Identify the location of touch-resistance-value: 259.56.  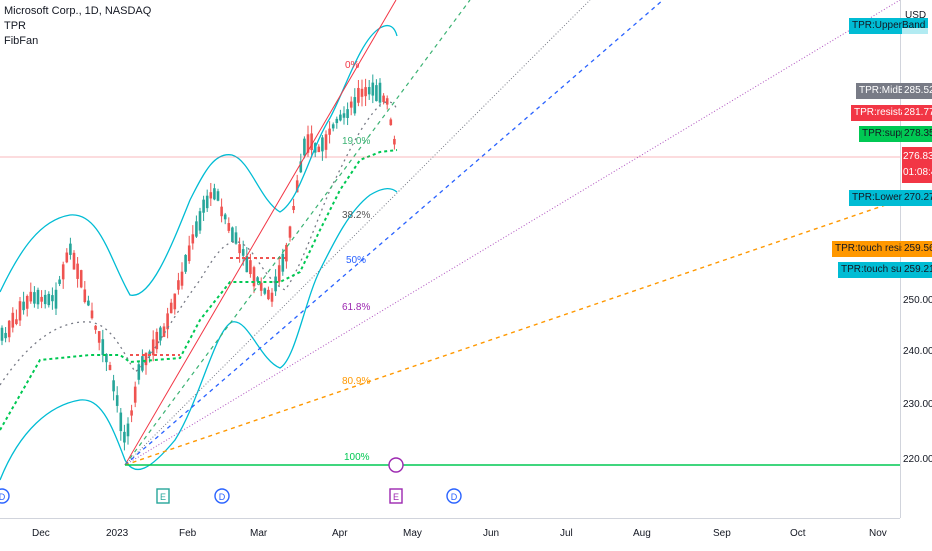
(917, 249).